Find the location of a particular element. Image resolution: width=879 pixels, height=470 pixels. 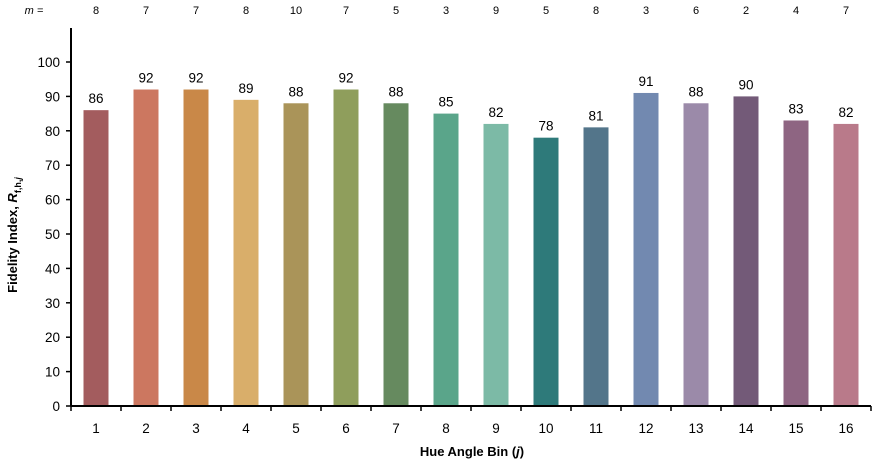

x-tick-label: 7 is located at coordinates (396, 428).